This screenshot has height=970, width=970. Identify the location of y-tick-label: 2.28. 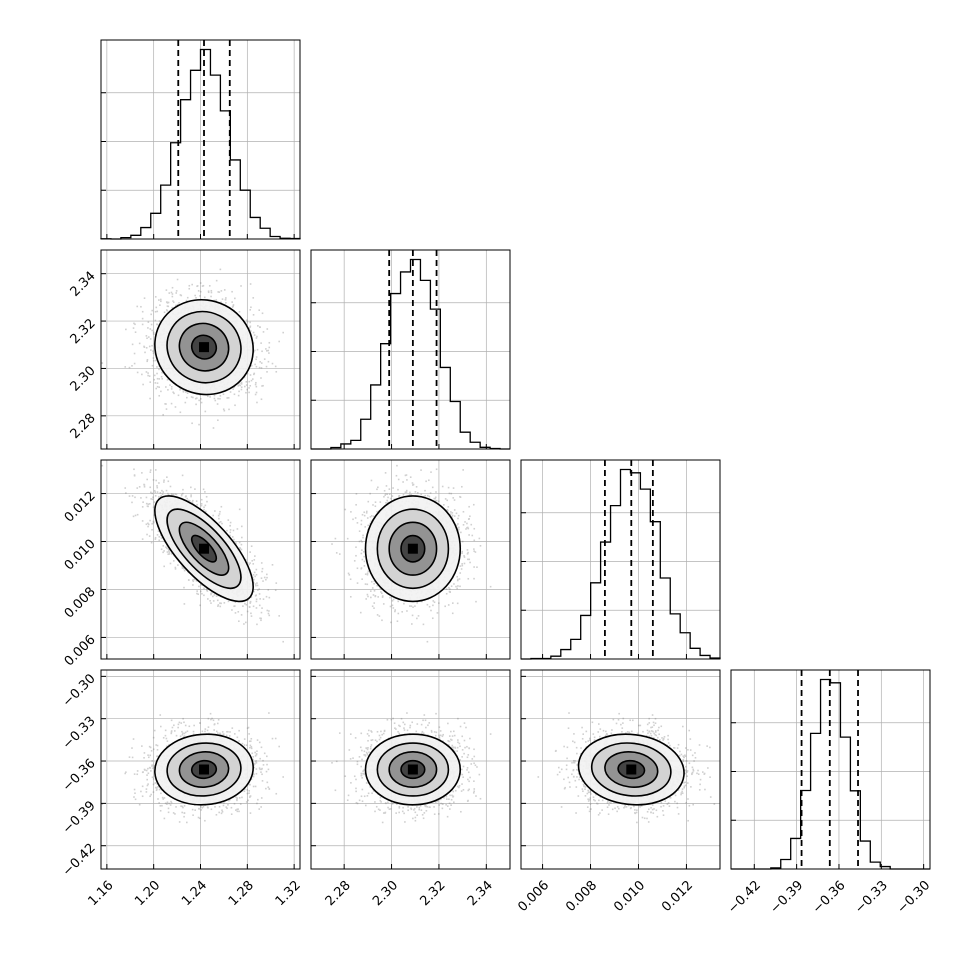
(83, 426).